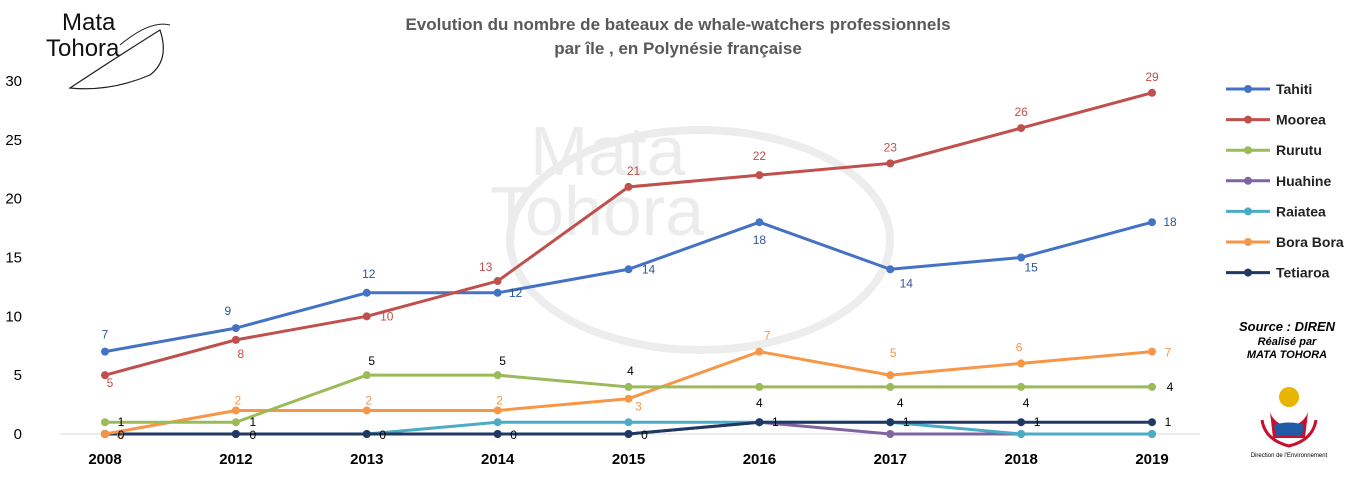 The width and height of the screenshot is (1361, 477). I want to click on y-tick-label: 10, so click(13, 316).